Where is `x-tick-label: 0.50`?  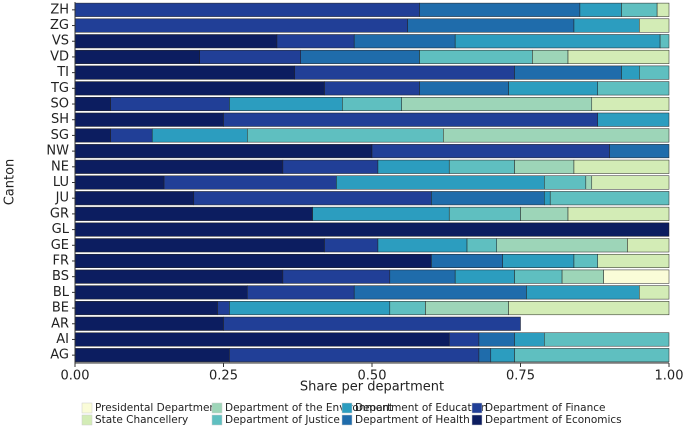 x-tick-label: 0.50 is located at coordinates (372, 376).